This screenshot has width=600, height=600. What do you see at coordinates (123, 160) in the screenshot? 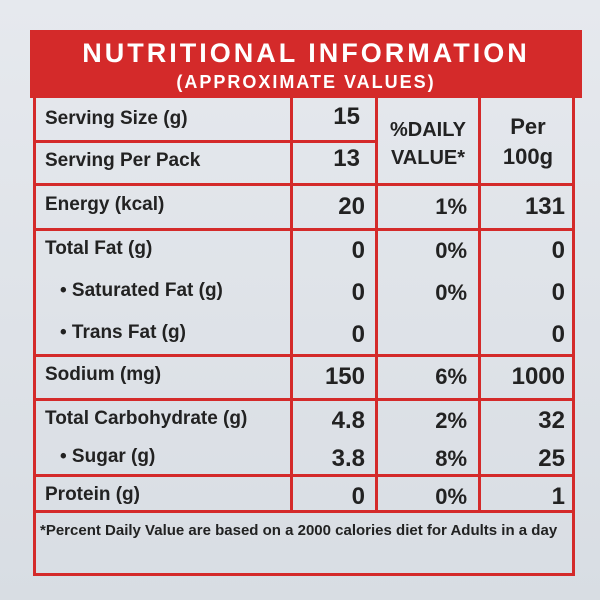
I see `row-label: Serving Per Pack` at bounding box center [123, 160].